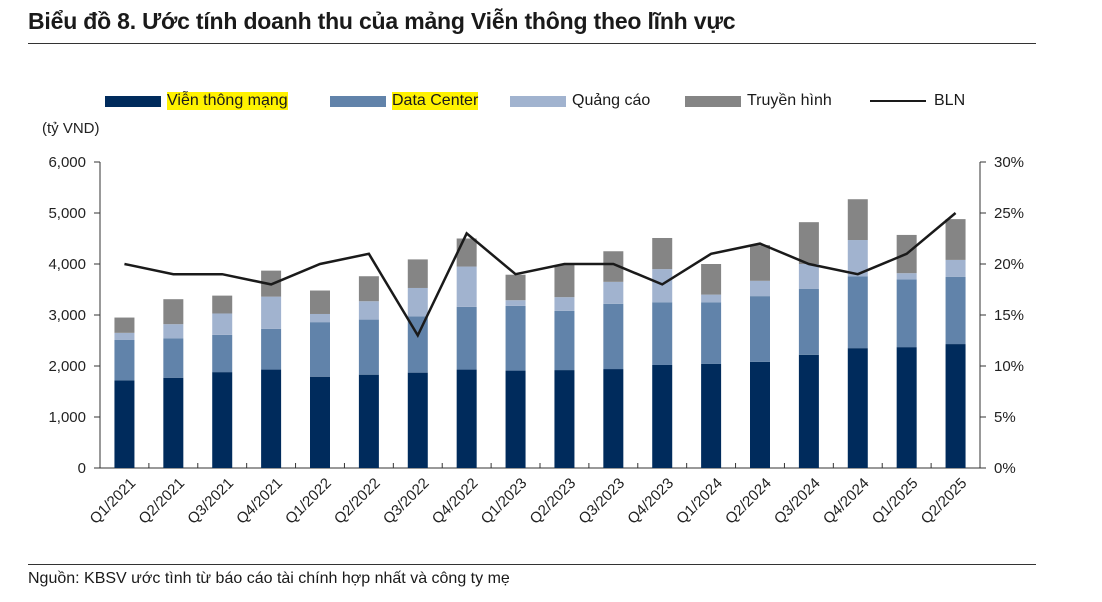  I want to click on x-tick-label: Q3/2022, so click(406, 501).